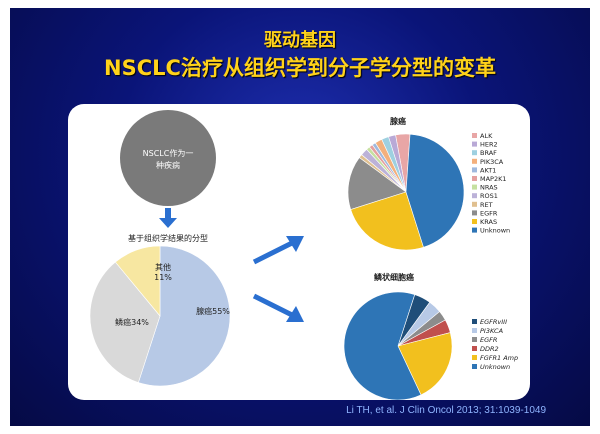 The height and width of the screenshot is (434, 600). Describe the element at coordinates (488, 170) in the screenshot. I see `adeno-legend-label: AKT1` at that location.